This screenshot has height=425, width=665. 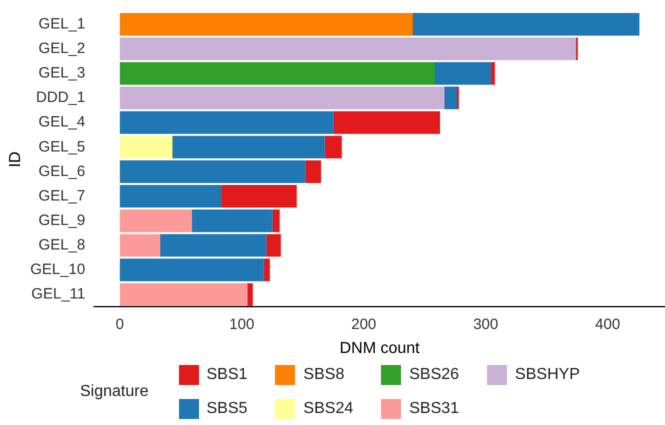 I want to click on y-tick-label: GEL_4, so click(x=62, y=122).